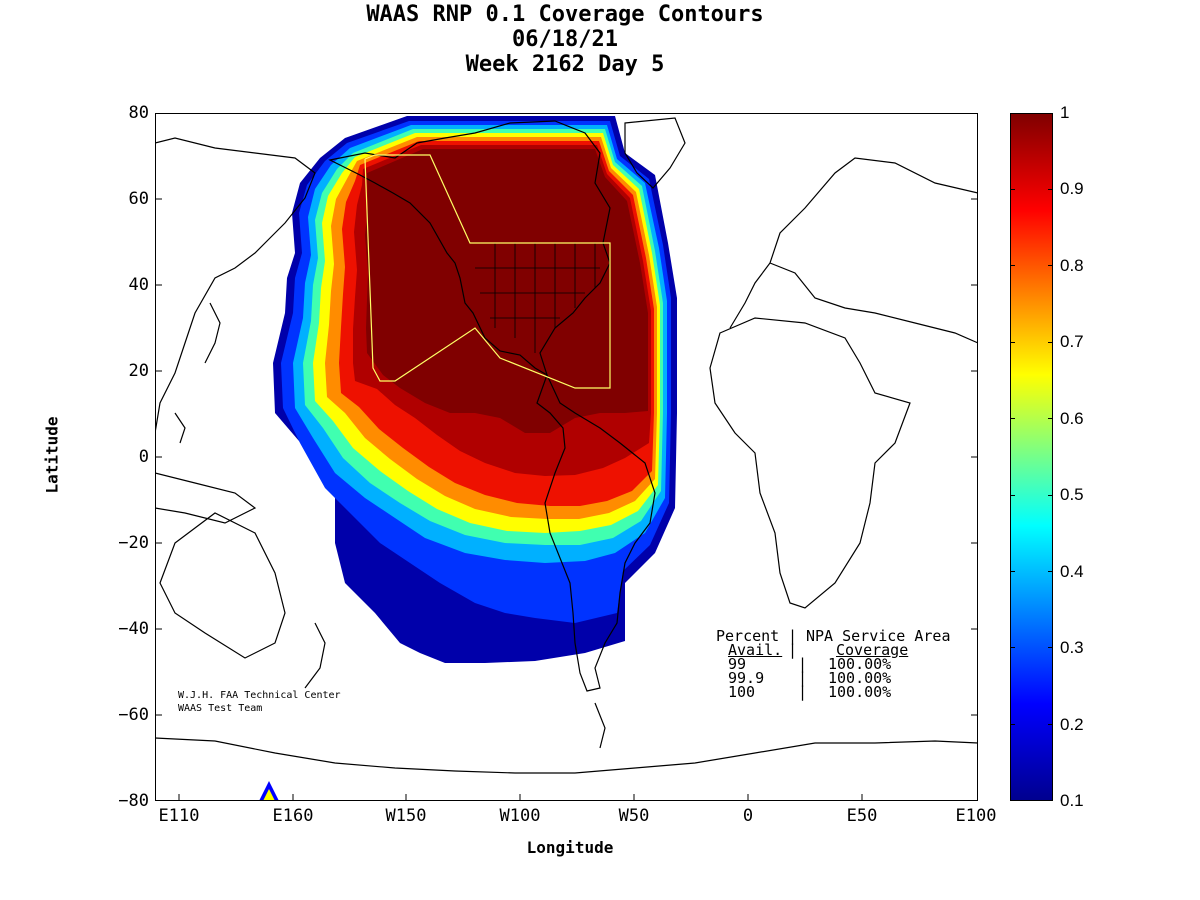 Image resolution: width=1200 pixels, height=900 pixels. I want to click on x-tick-label: W50, so click(634, 816).